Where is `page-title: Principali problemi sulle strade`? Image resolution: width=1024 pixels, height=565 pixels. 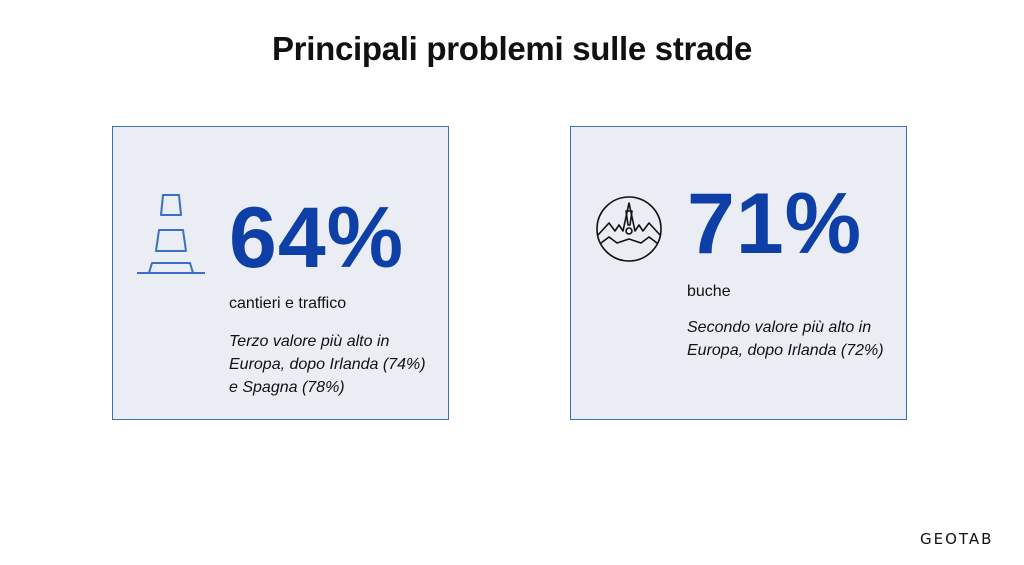
page-title: Principali problemi sulle strade is located at coordinates (512, 48).